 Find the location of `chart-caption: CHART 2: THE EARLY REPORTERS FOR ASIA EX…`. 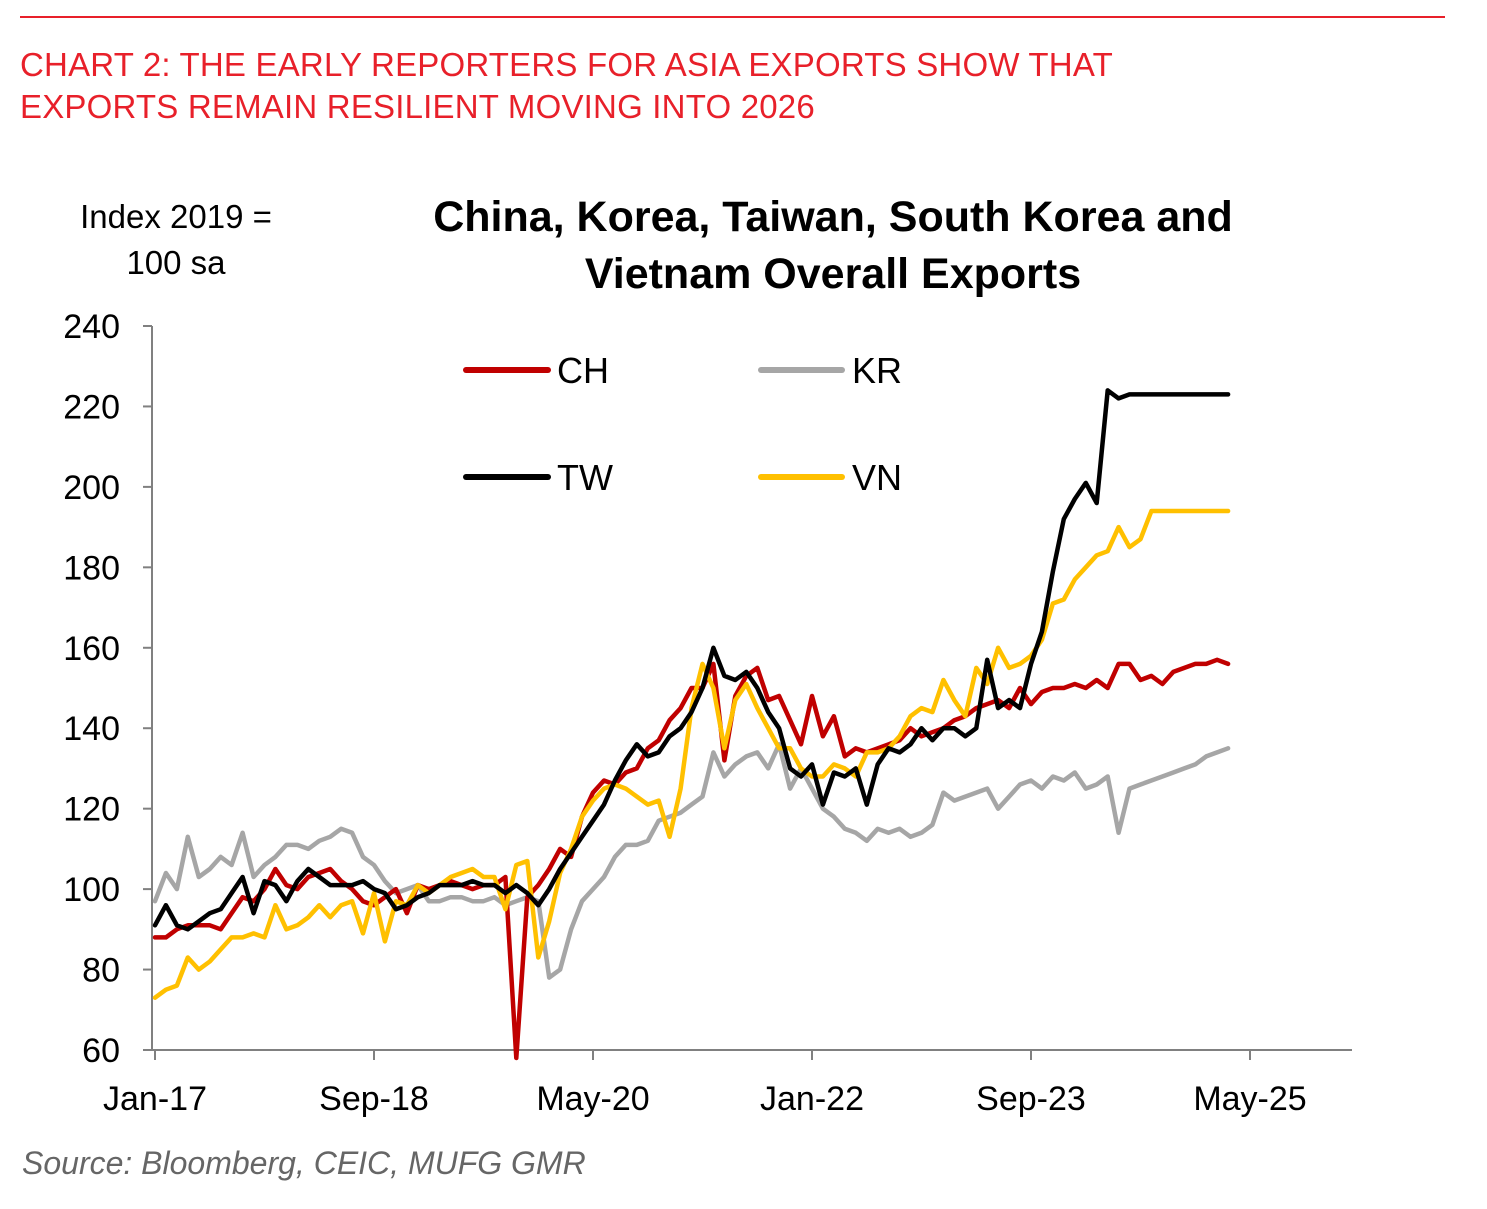

chart-caption: CHART 2: THE EARLY REPORTERS FOR ASIA EX… is located at coordinates (730, 86).